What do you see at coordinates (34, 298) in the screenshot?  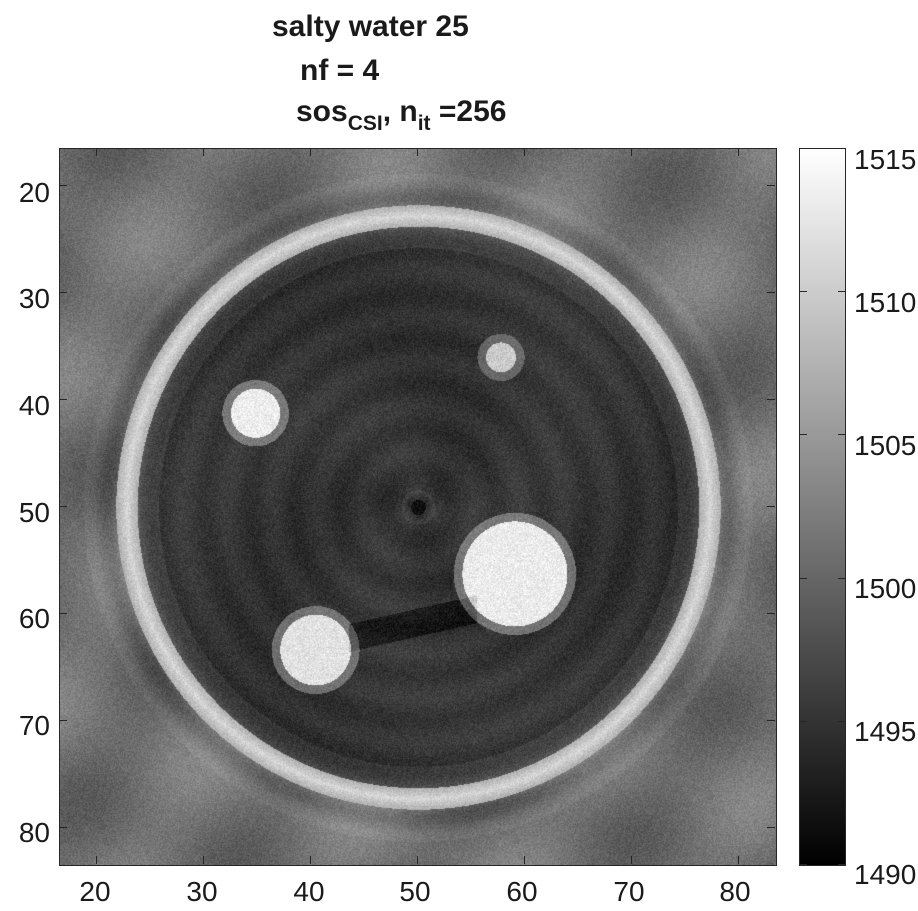 I see `y-tick-label: 30` at bounding box center [34, 298].